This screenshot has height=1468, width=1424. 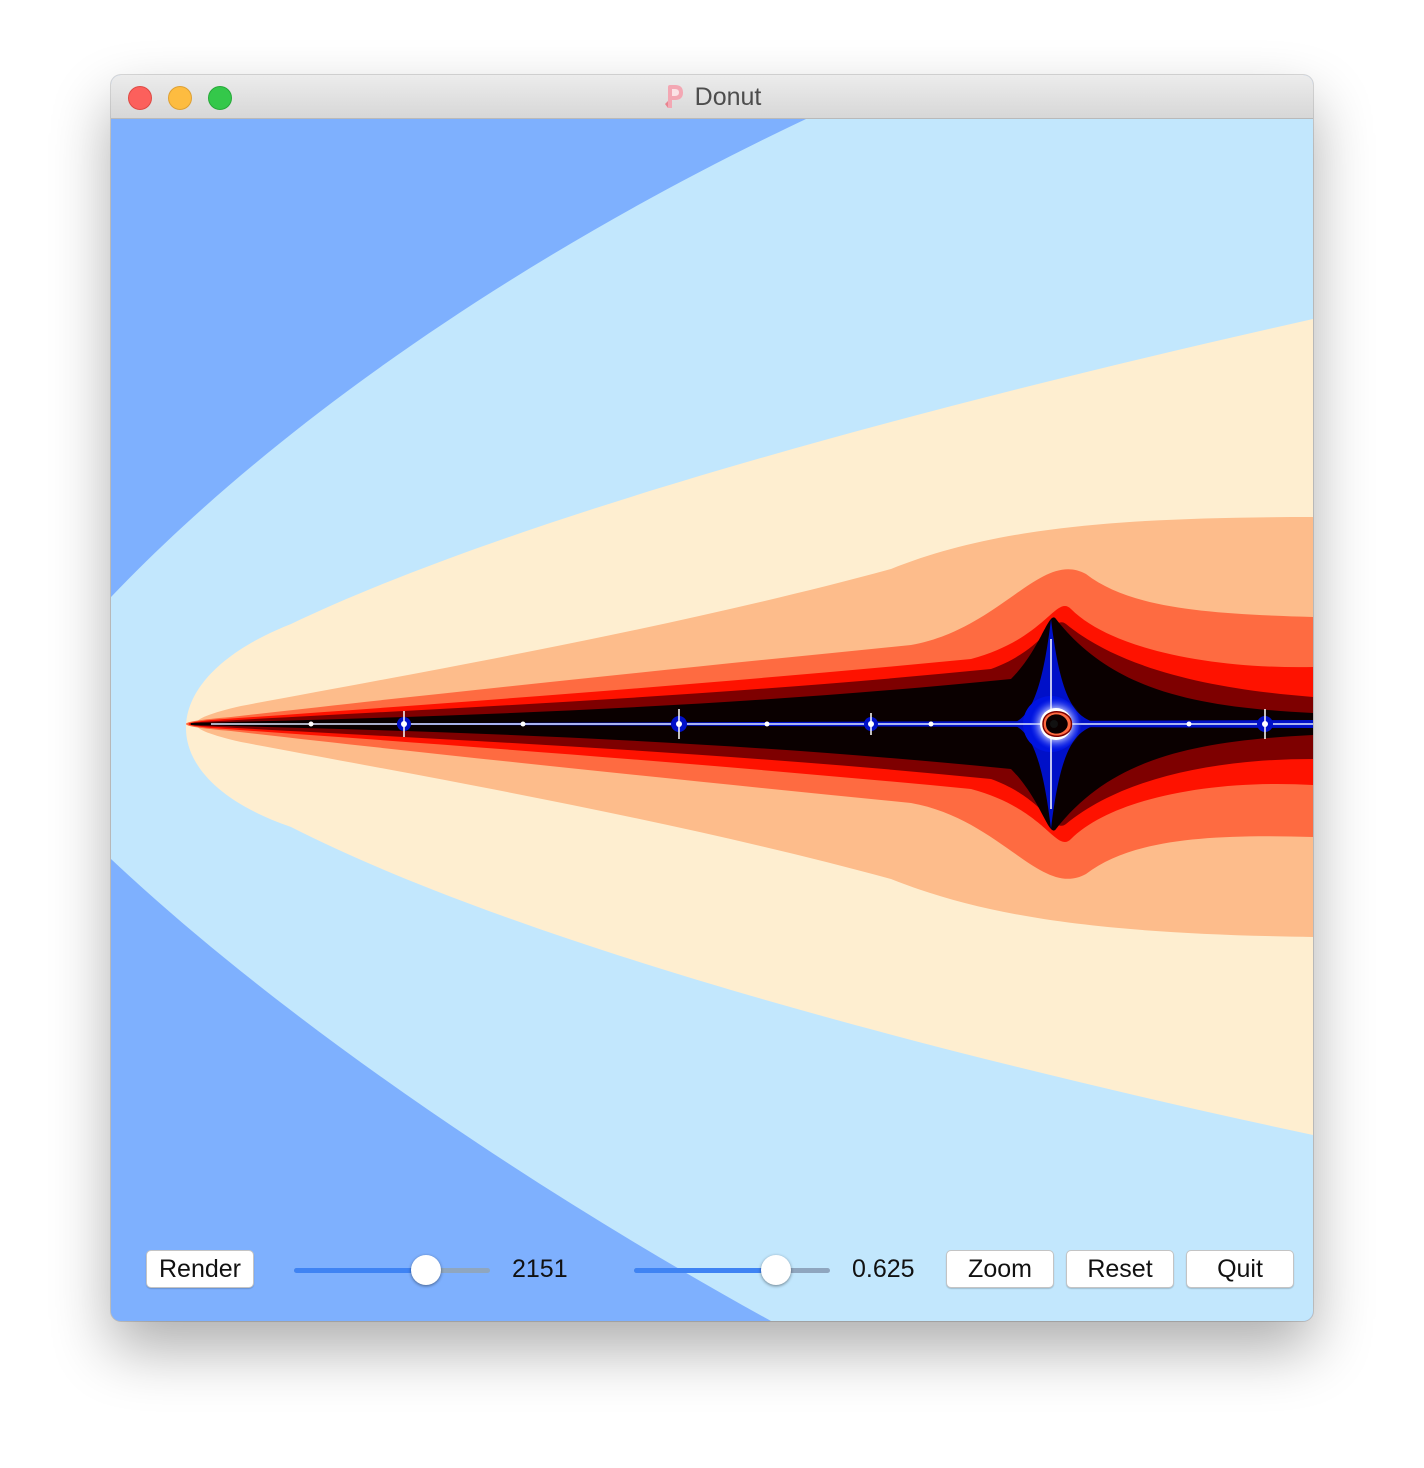 I want to click on zoom-button: Zoom, so click(x=1000, y=1269).